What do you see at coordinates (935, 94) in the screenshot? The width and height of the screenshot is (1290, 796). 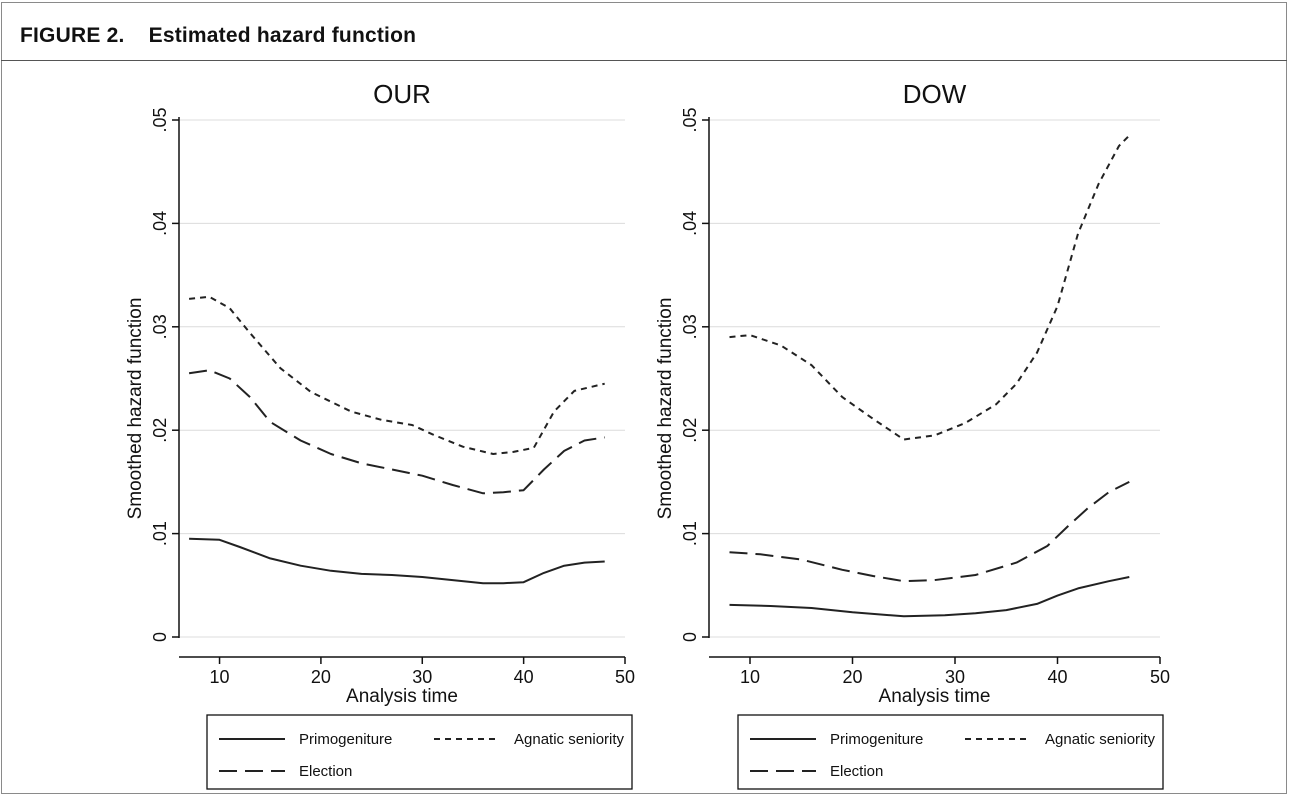 I see `panel-title: DOW` at bounding box center [935, 94].